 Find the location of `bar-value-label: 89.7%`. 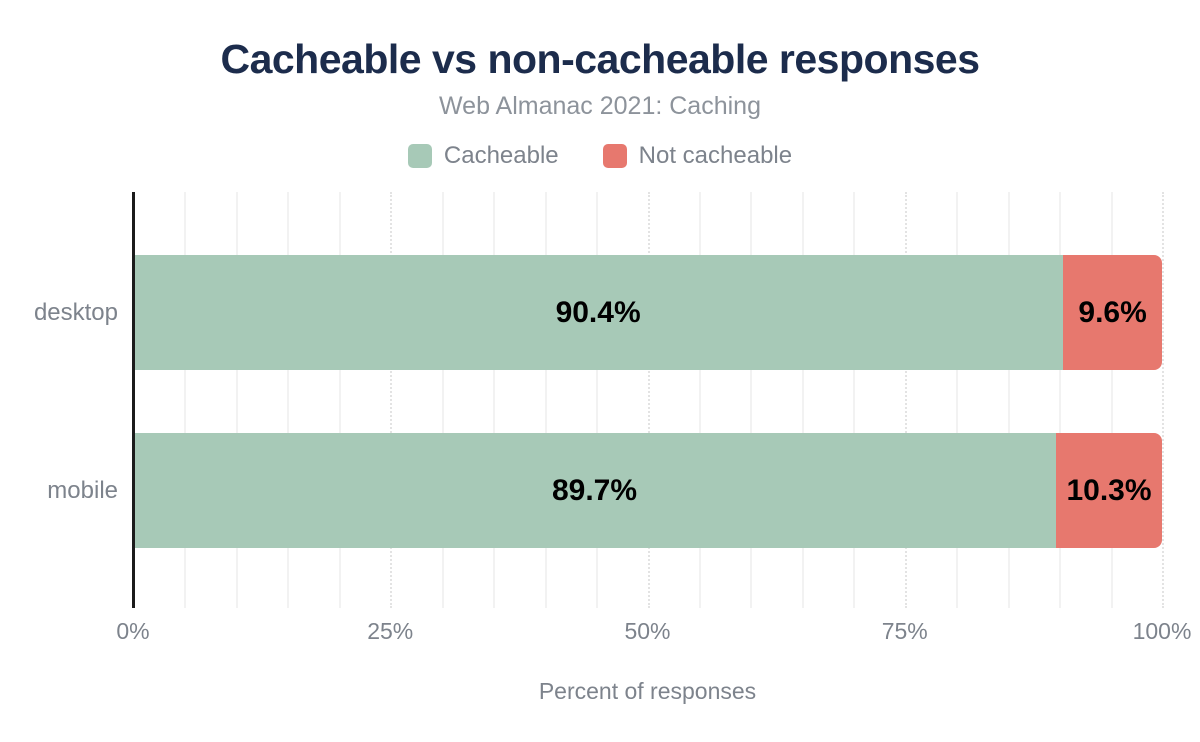

bar-value-label: 89.7% is located at coordinates (594, 490).